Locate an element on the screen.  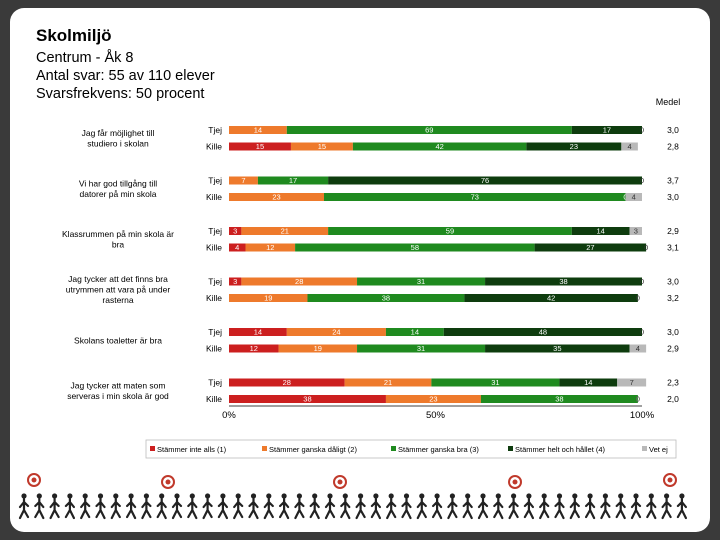
mean-value: 2,0 is located at coordinates (673, 399).